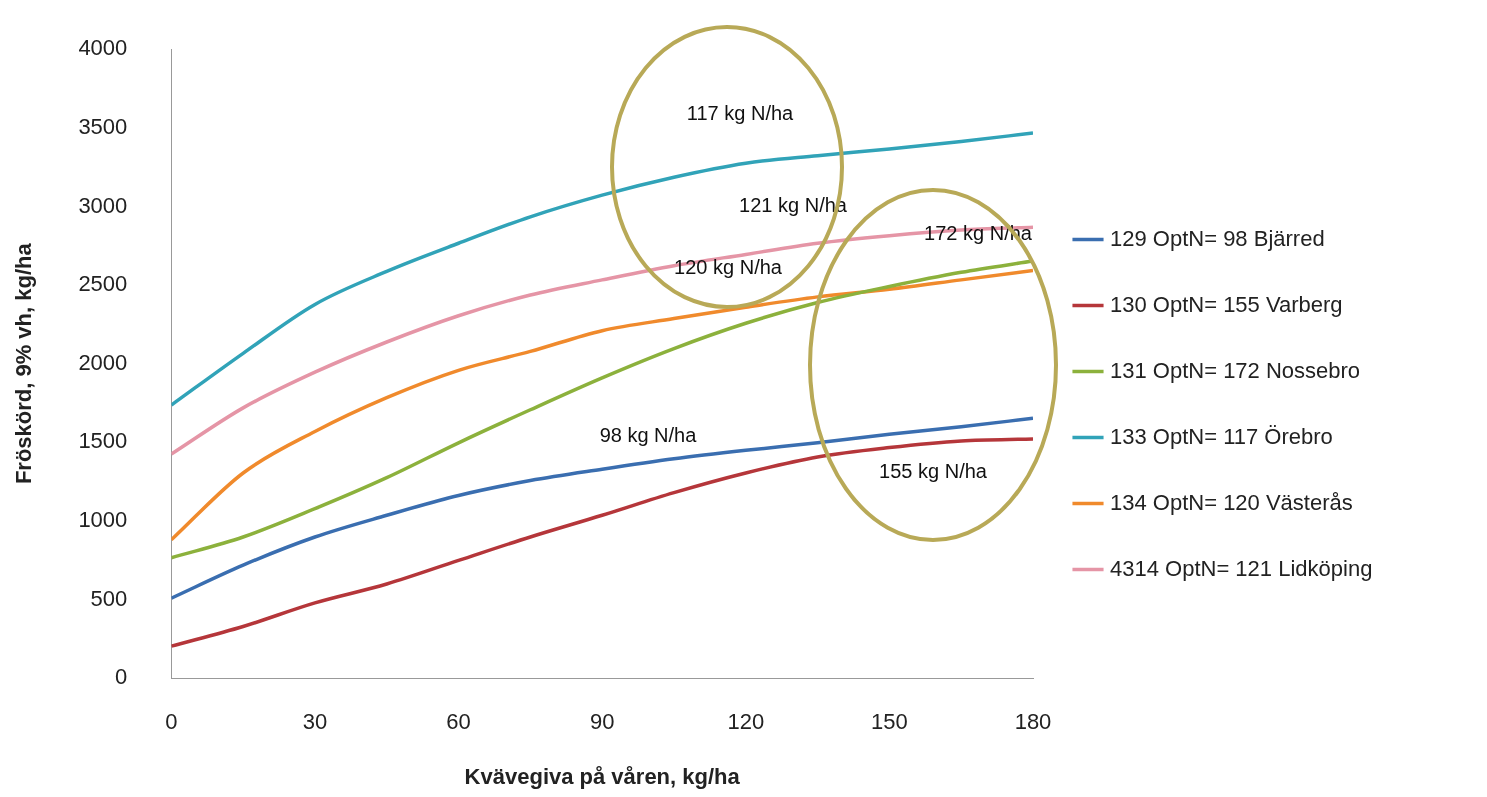  I want to click on legend-label: 129 OptN= 98 Bjärred, so click(1217, 238).